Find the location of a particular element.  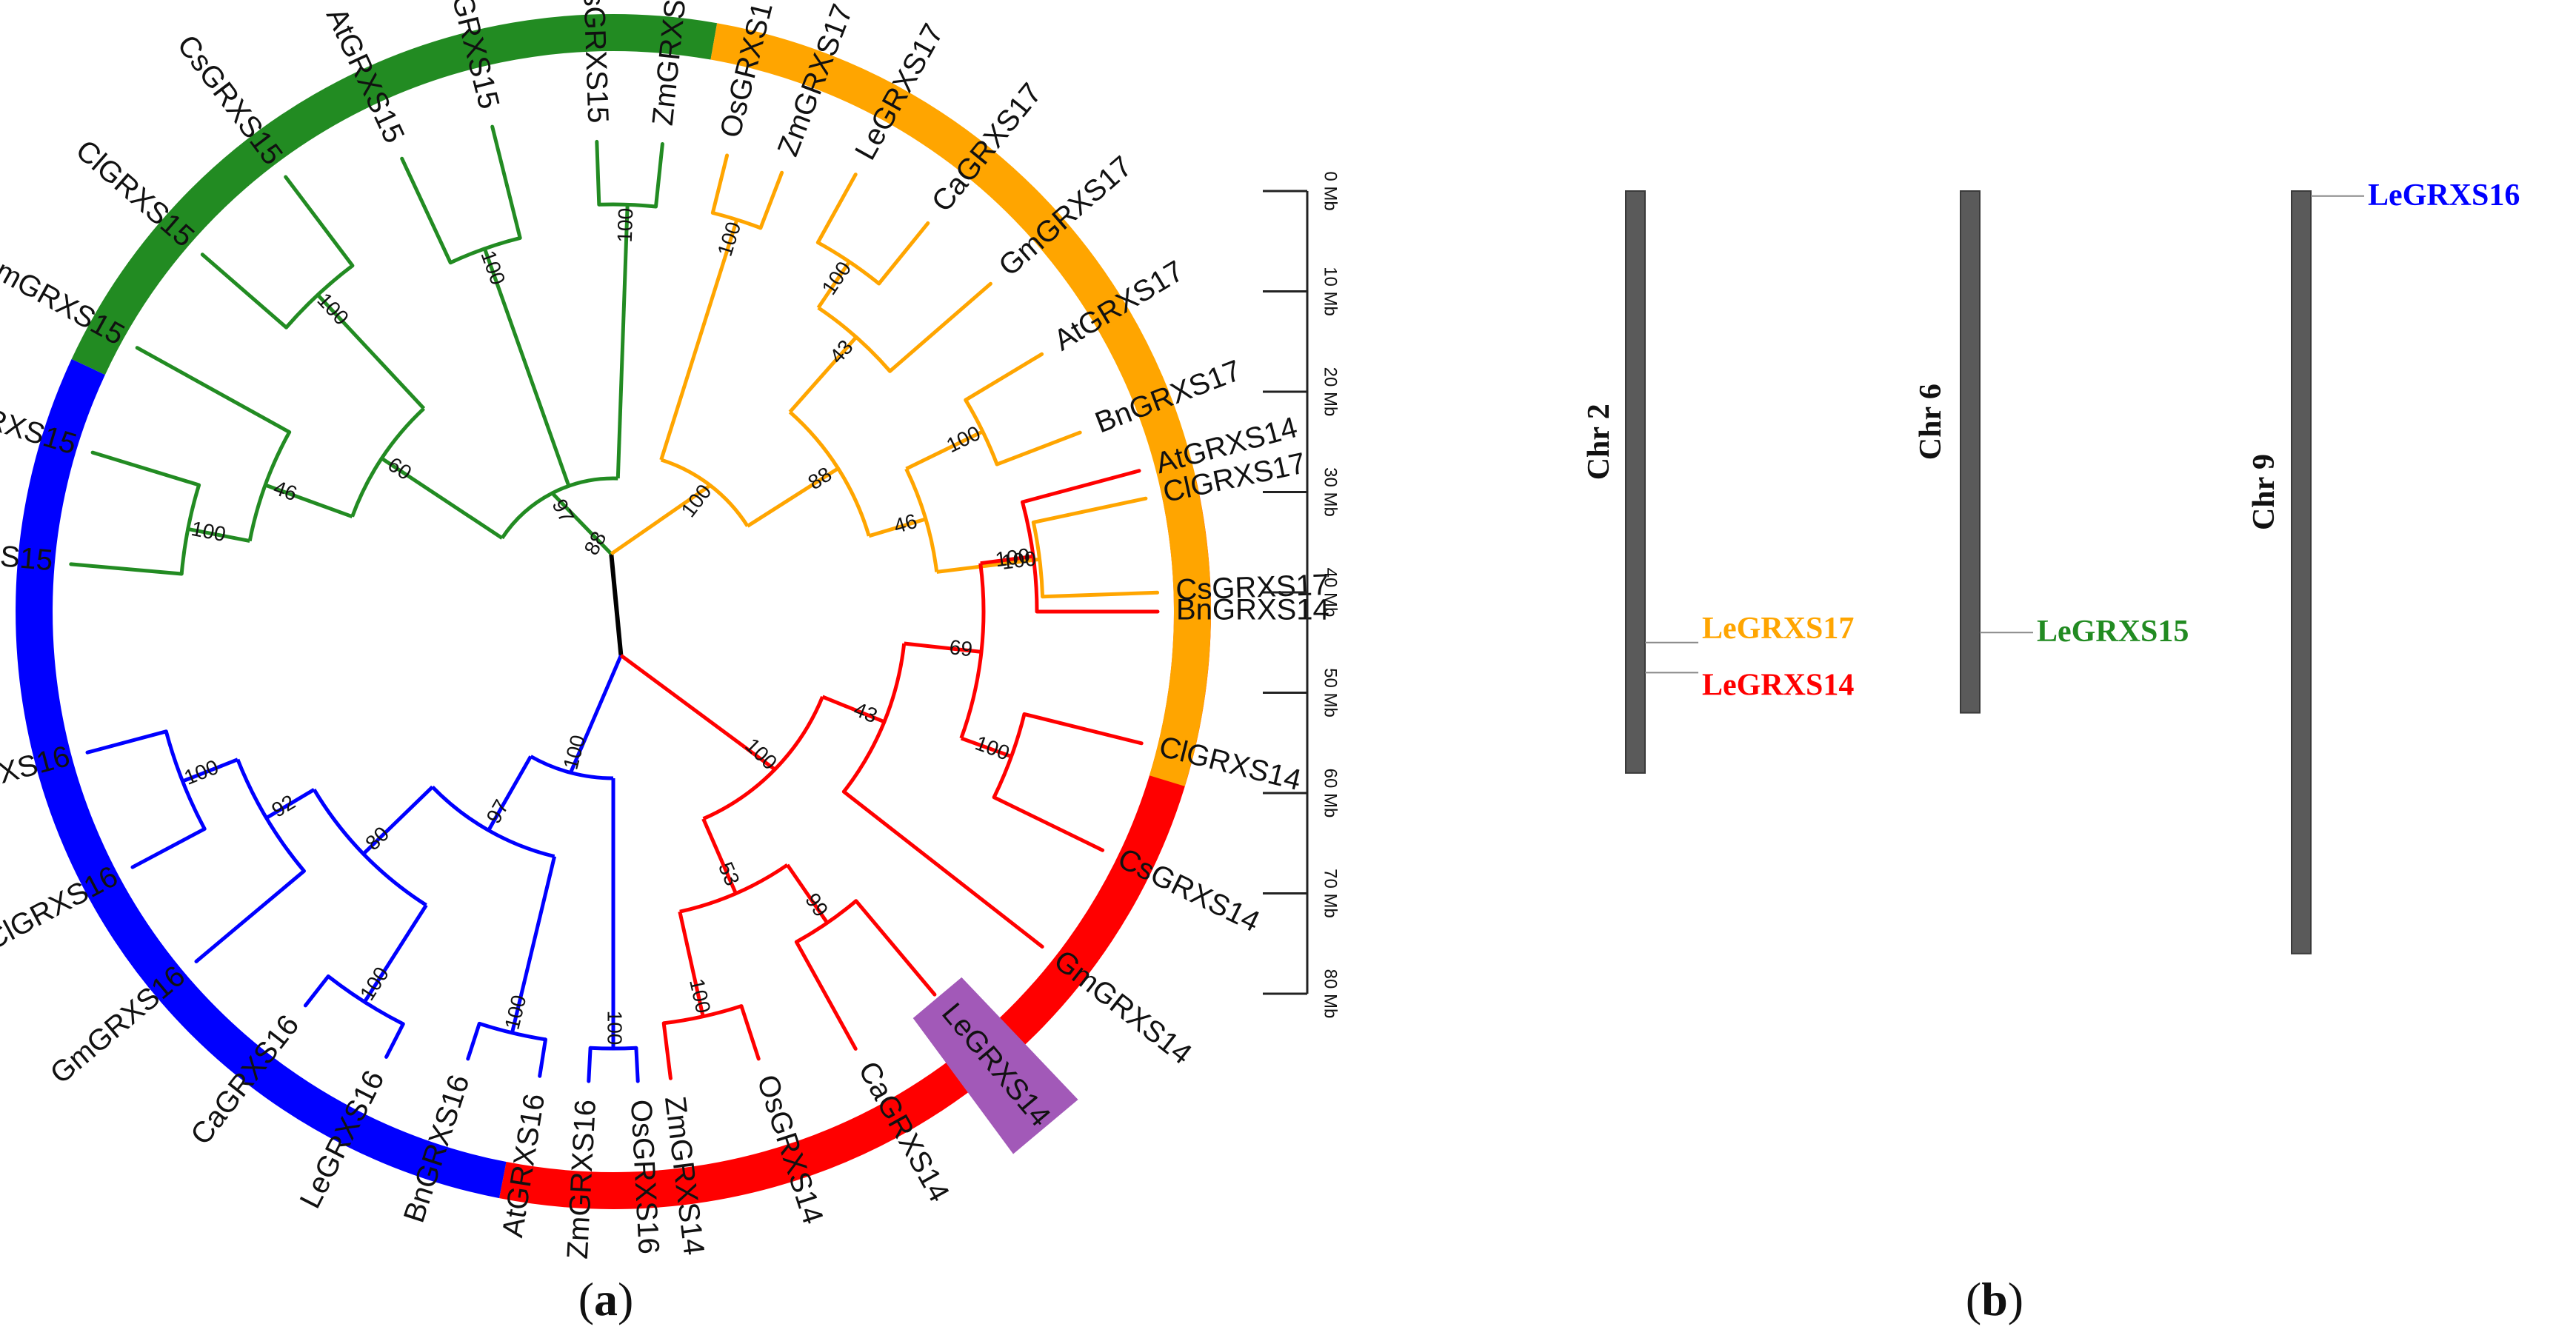

bootstrap-value-3: 100 is located at coordinates (209, 532).